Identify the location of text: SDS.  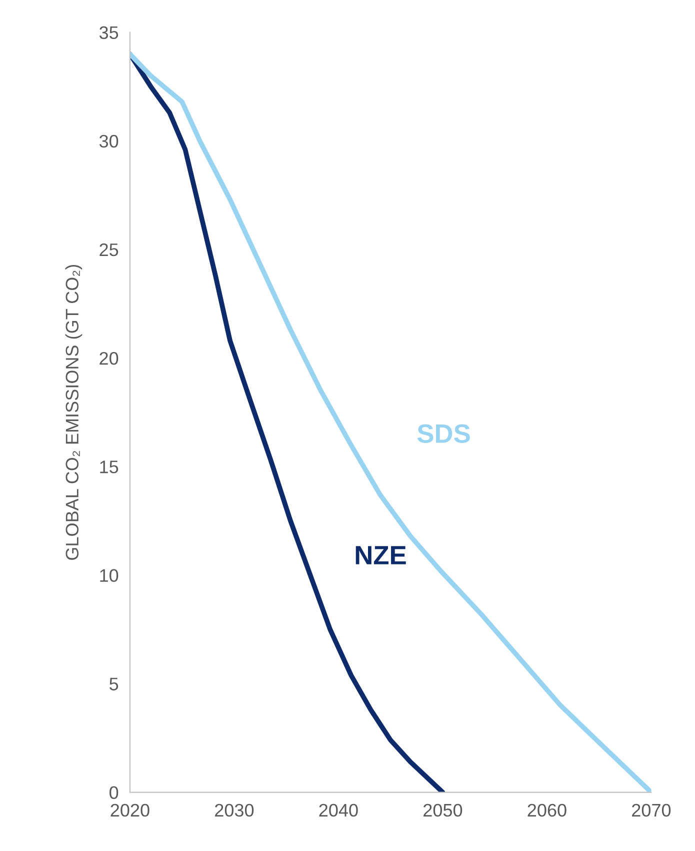
(443, 433).